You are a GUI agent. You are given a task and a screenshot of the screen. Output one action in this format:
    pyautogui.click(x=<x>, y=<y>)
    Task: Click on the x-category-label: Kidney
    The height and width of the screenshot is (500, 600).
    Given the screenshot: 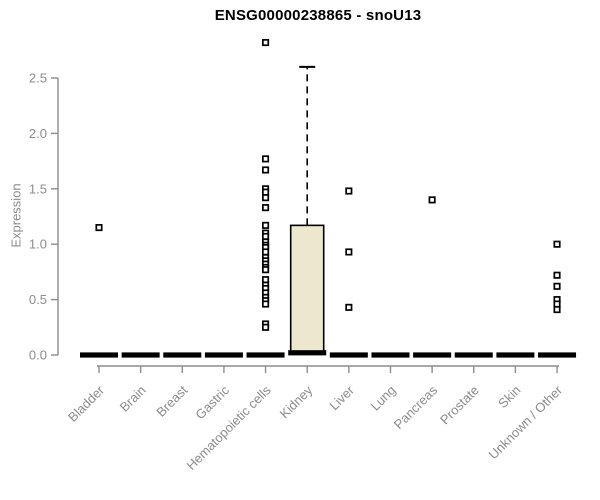 What is the action you would take?
    pyautogui.click(x=296, y=401)
    